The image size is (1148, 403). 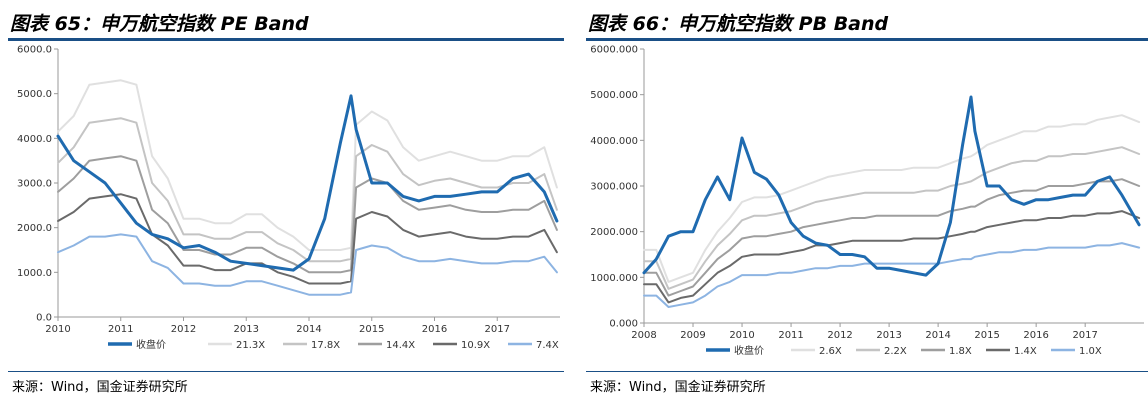 I want to click on series-line-14-4x, so click(x=307, y=214).